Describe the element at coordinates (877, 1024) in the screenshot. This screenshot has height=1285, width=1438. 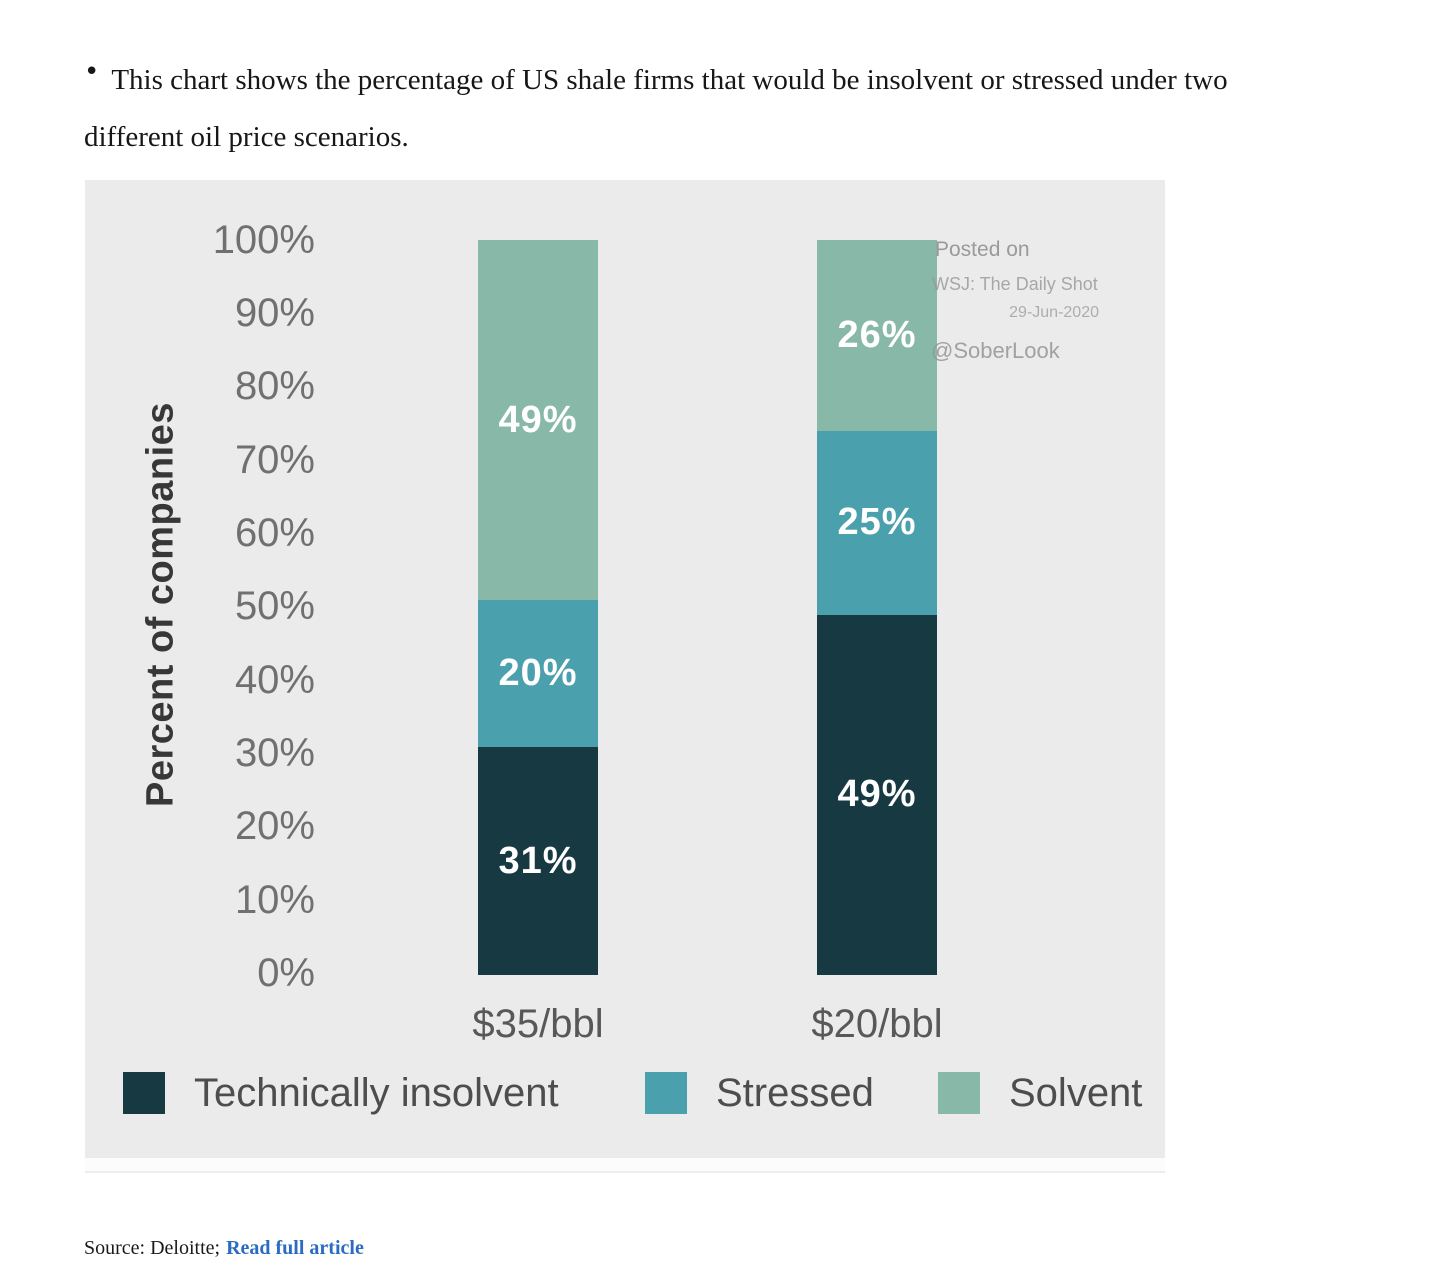
I see `xlabel-20bbl: $20/bbl` at that location.